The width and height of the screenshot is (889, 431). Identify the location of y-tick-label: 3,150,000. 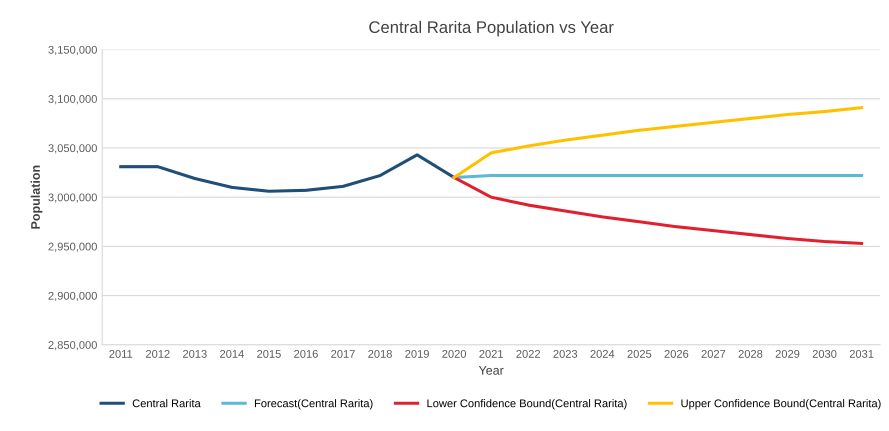
(72, 51).